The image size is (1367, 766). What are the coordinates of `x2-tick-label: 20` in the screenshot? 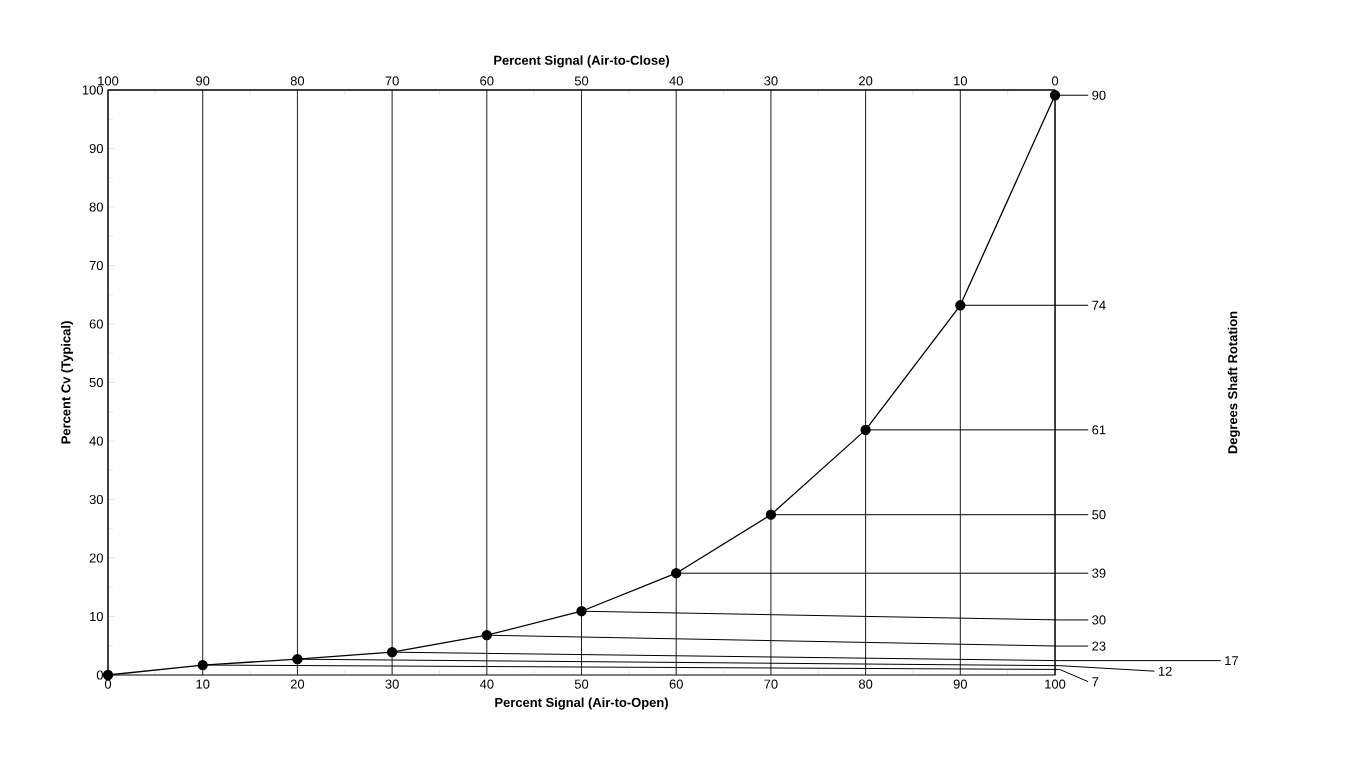 It's located at (866, 81).